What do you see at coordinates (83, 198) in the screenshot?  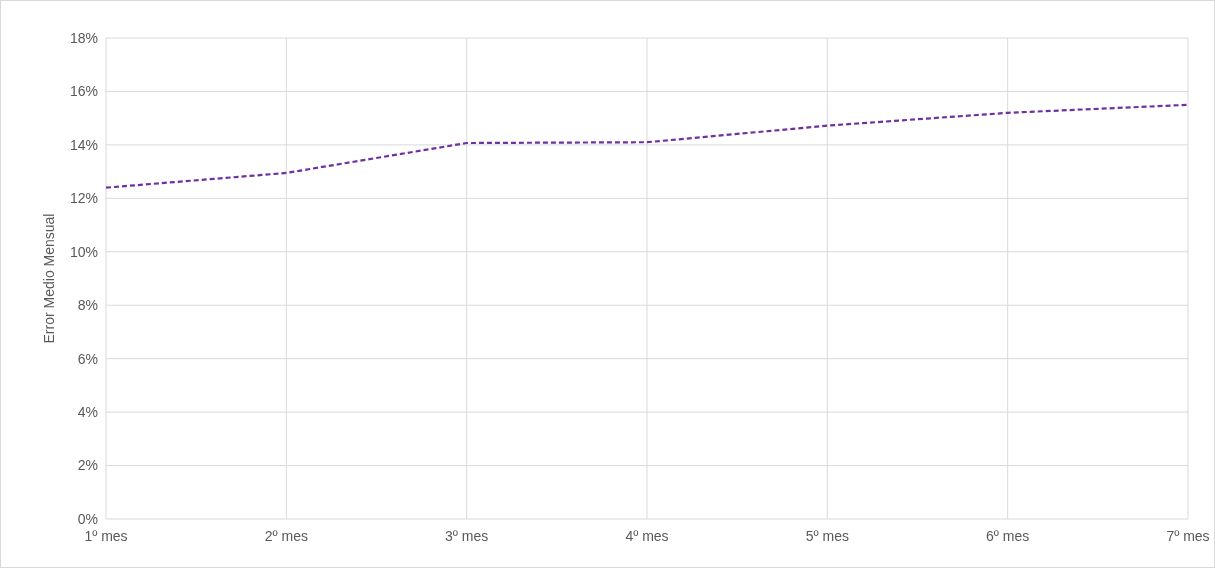 I see `y-tick-label: 12%` at bounding box center [83, 198].